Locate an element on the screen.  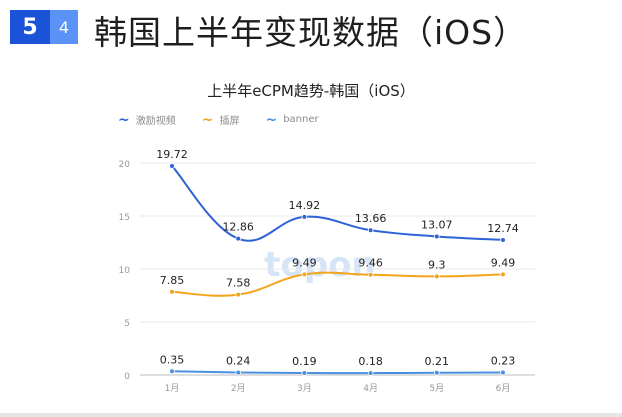
x-tick-label: 4月 is located at coordinates (370, 388).